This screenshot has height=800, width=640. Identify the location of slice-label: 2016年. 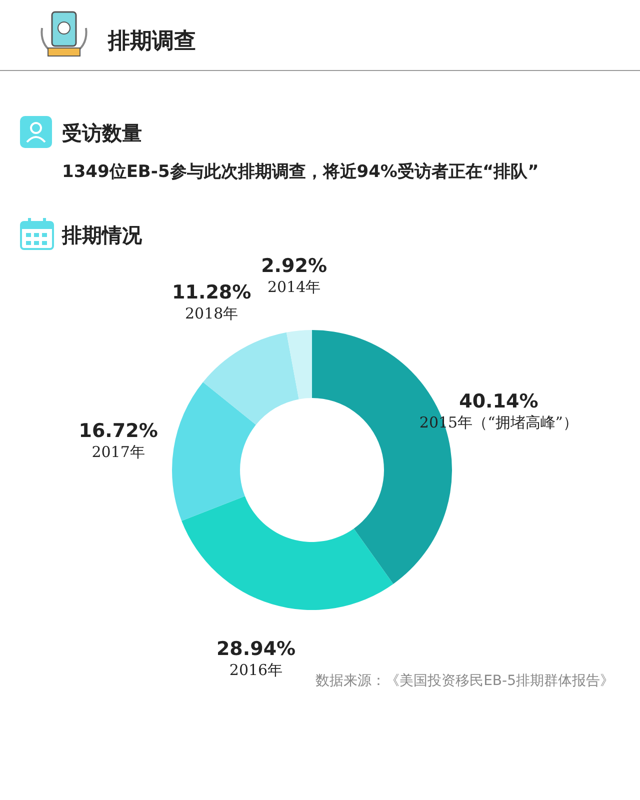
(256, 669).